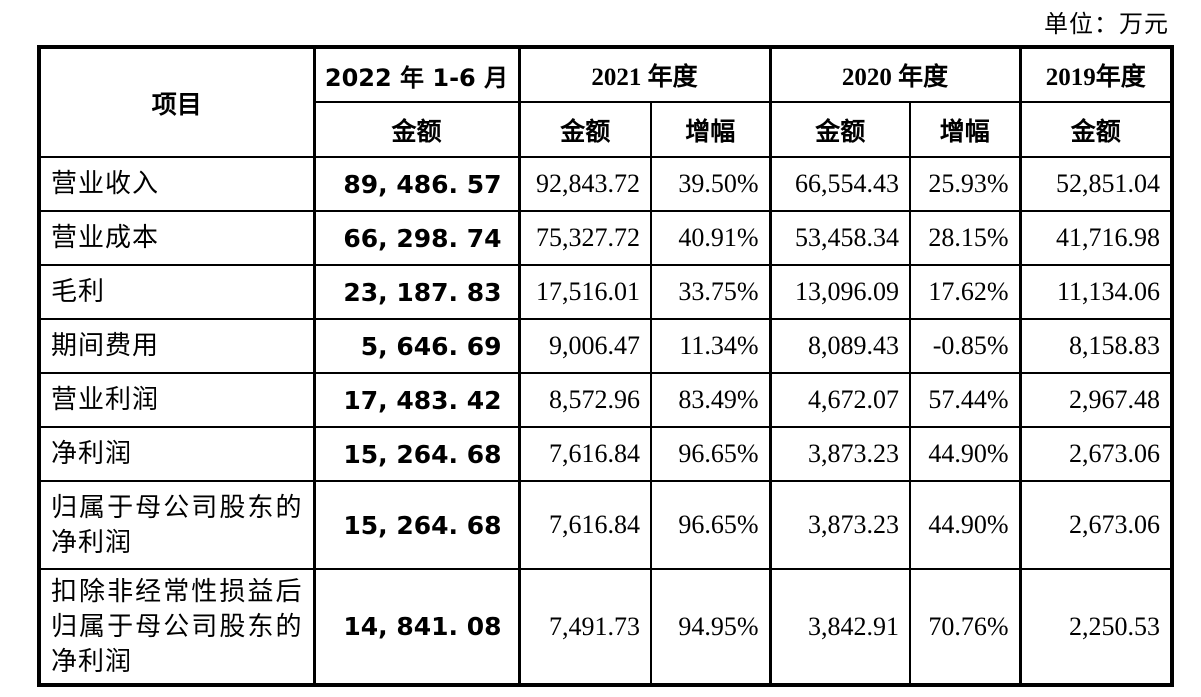 The height and width of the screenshot is (697, 1201). What do you see at coordinates (416, 129) in the screenshot?
I see `header-2022-amount: 金额` at bounding box center [416, 129].